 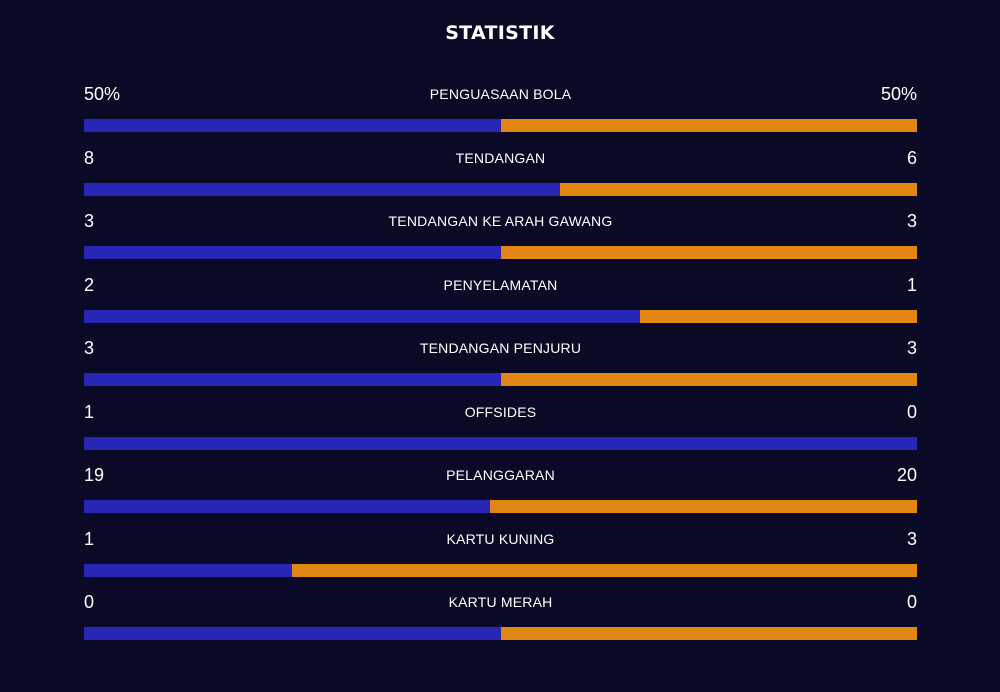 I want to click on away-value: 1, so click(x=911, y=284).